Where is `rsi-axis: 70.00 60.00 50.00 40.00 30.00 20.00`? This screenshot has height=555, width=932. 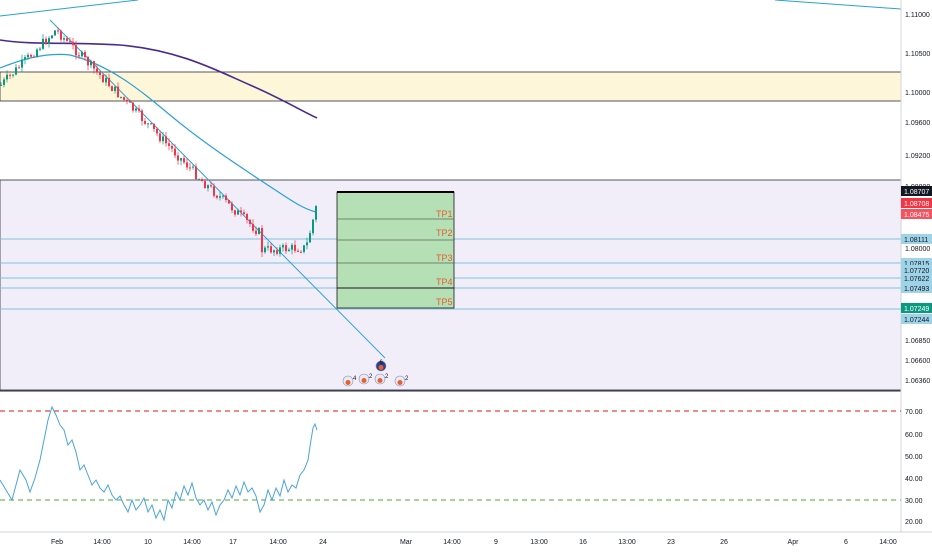
rsi-axis: 70.00 60.00 50.00 40.00 30.00 20.00 is located at coordinates (914, 467).